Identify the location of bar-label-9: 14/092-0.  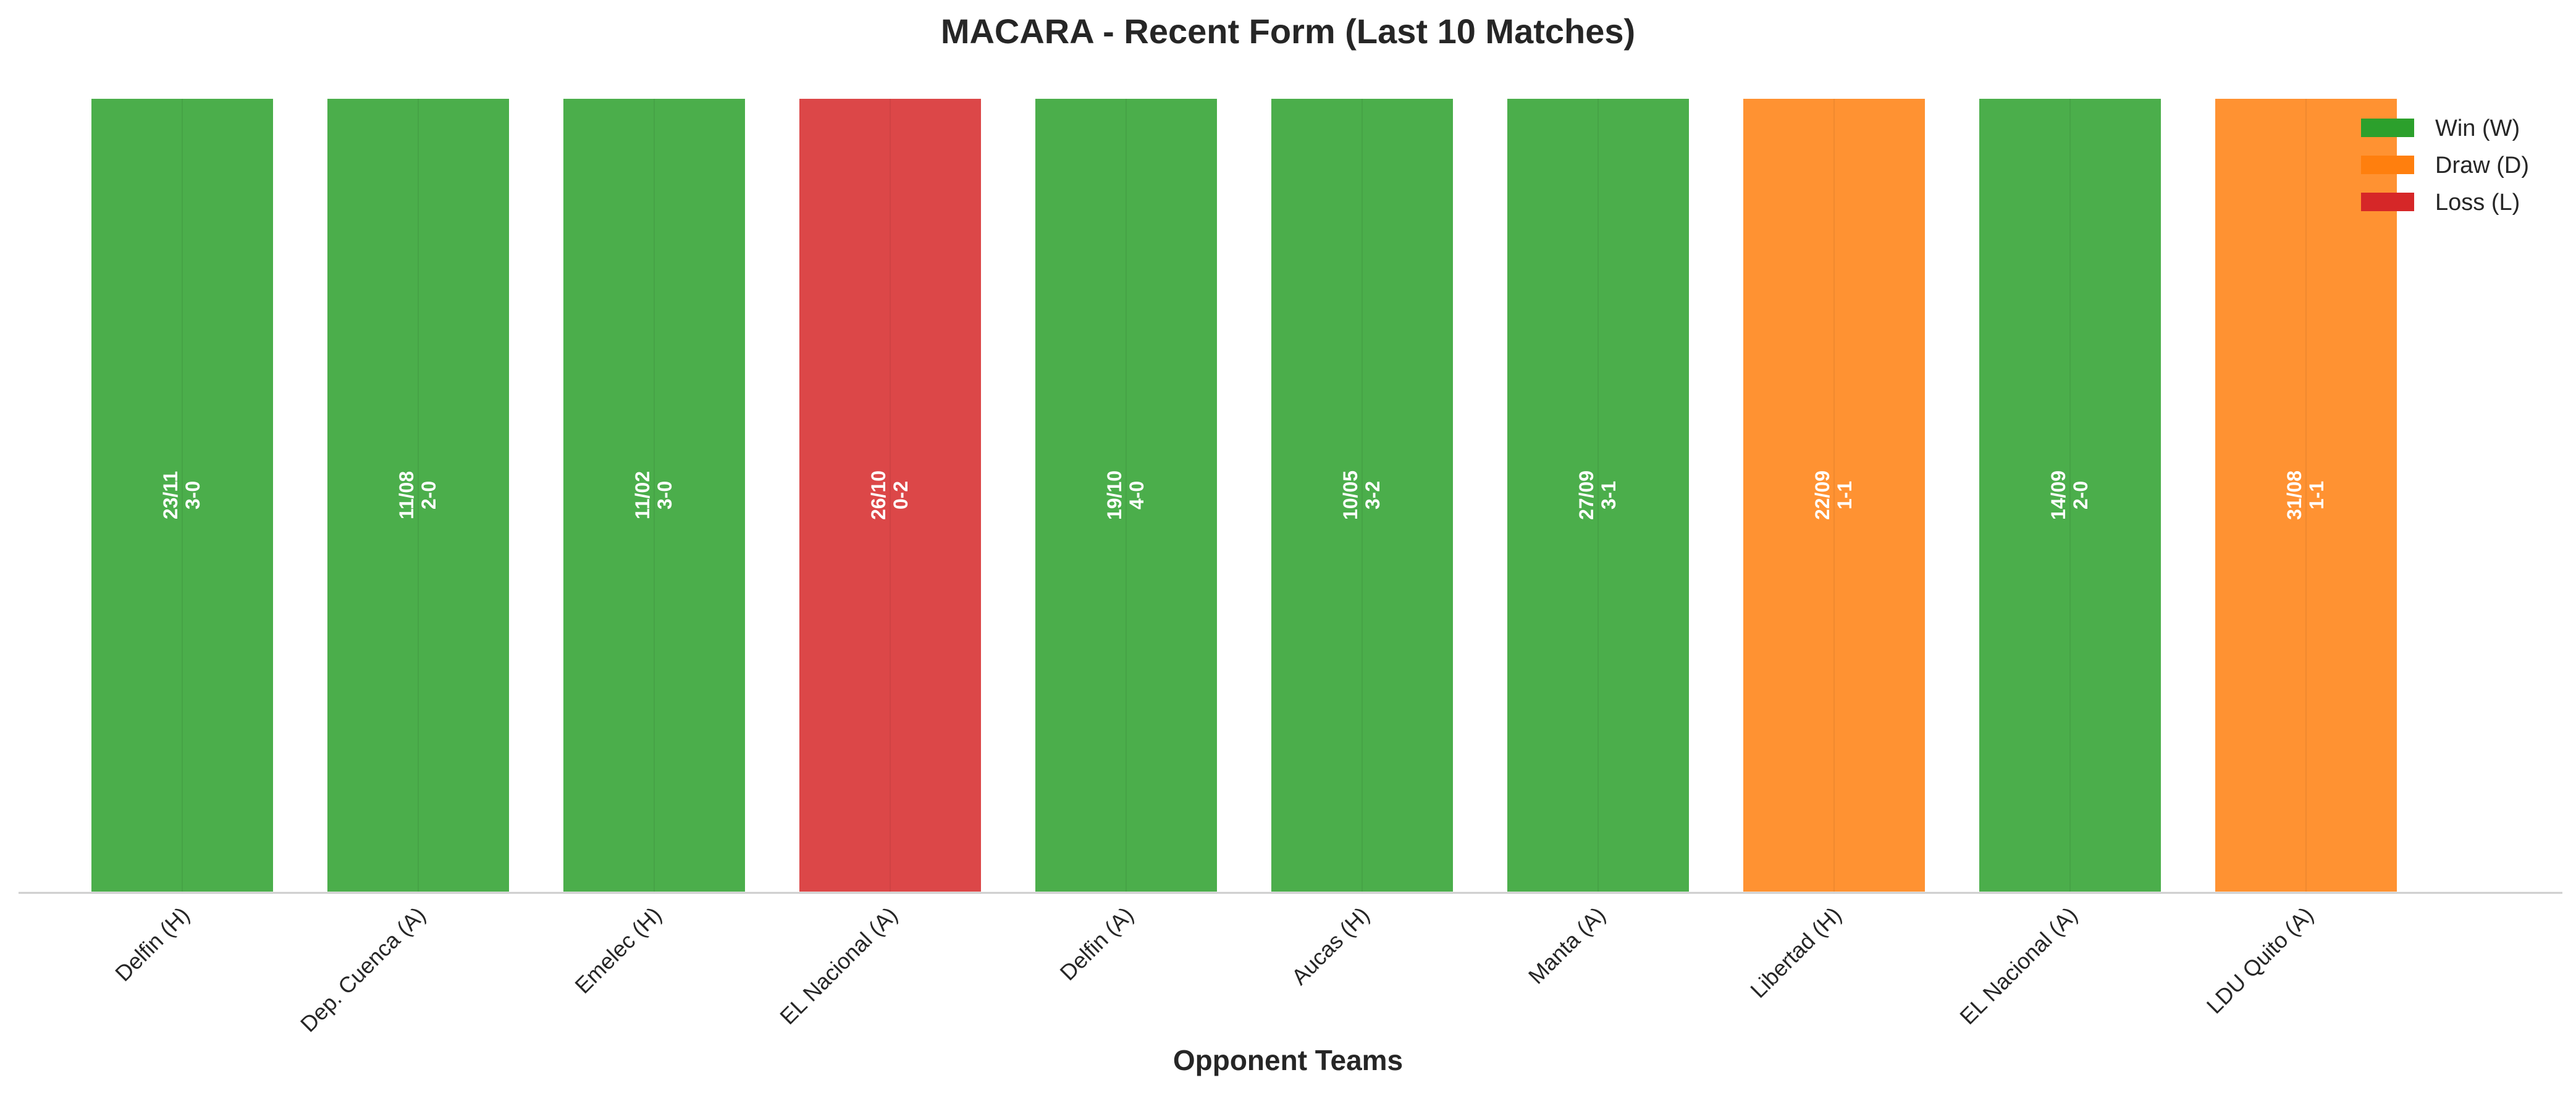
(2069, 496).